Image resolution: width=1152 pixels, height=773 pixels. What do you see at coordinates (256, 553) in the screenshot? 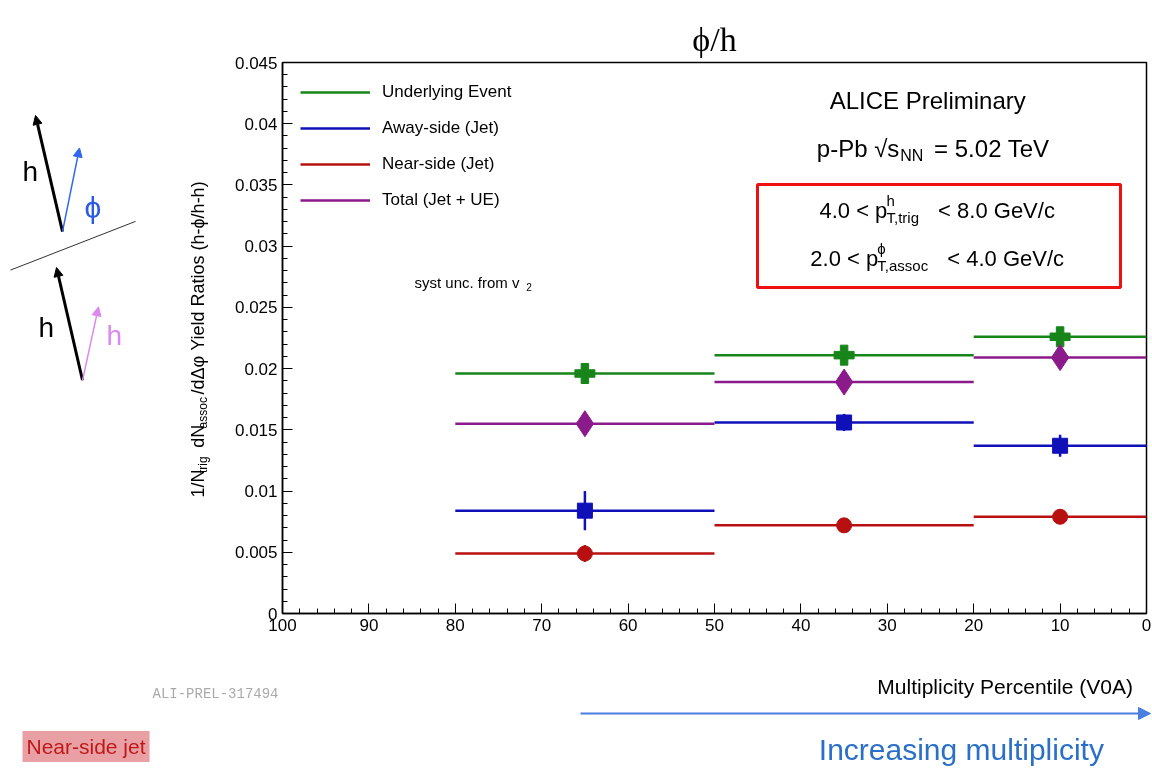
I see `y-tick-label: 0.005` at bounding box center [256, 553].